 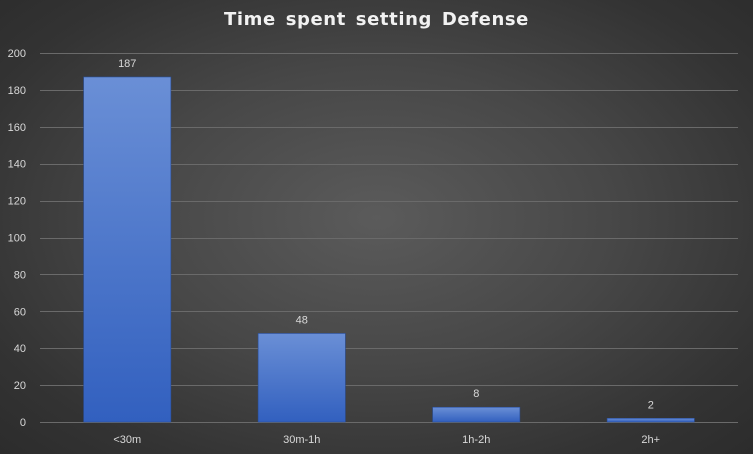 I want to click on data-label: 48, so click(x=302, y=320).